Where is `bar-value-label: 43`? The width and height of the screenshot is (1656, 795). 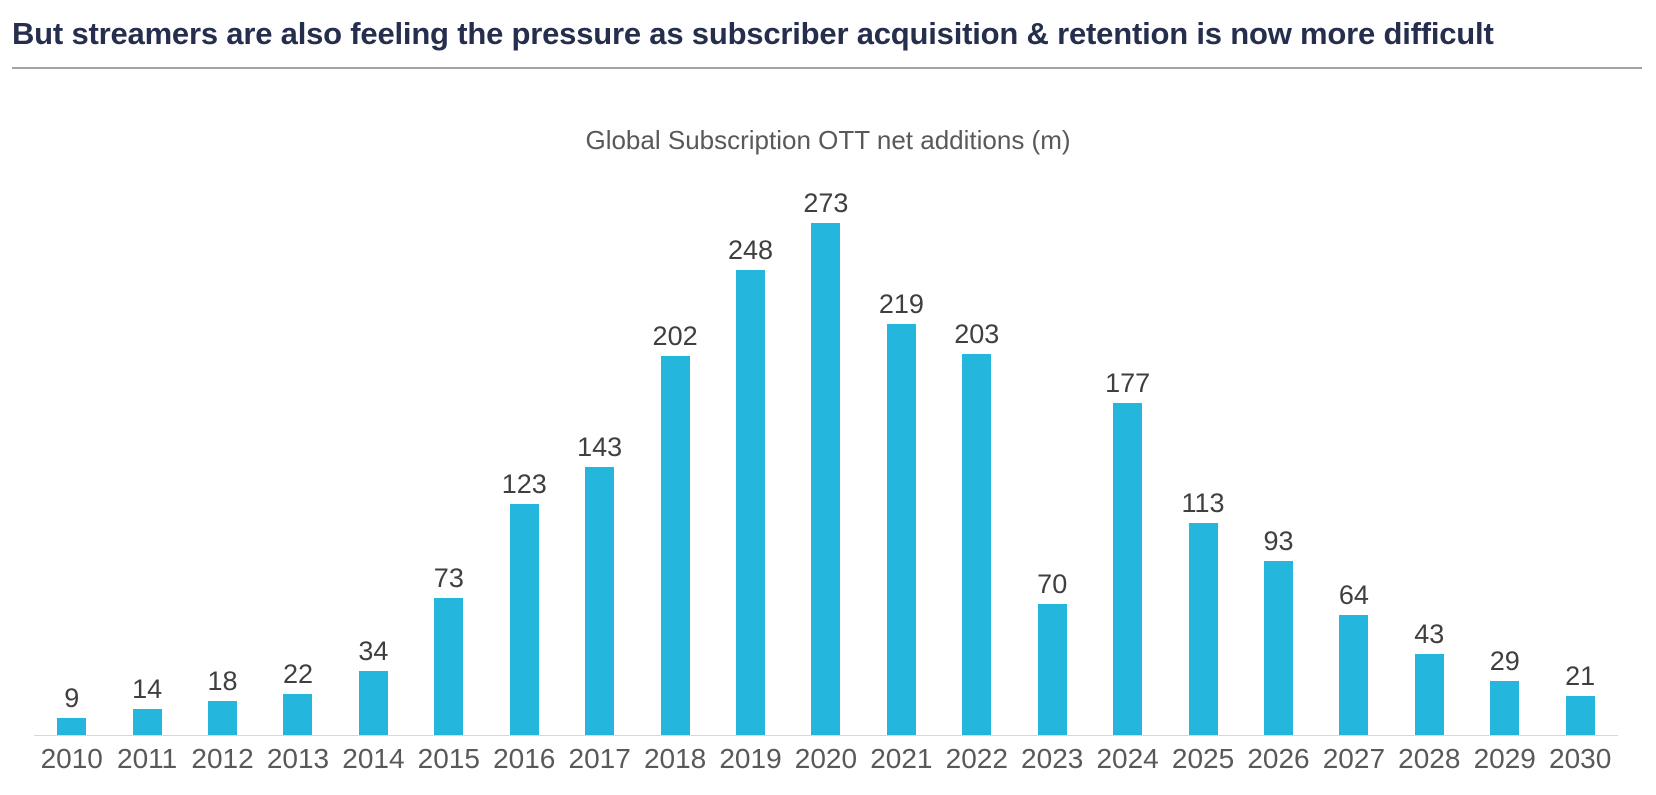
bar-value-label: 43 is located at coordinates (1429, 634).